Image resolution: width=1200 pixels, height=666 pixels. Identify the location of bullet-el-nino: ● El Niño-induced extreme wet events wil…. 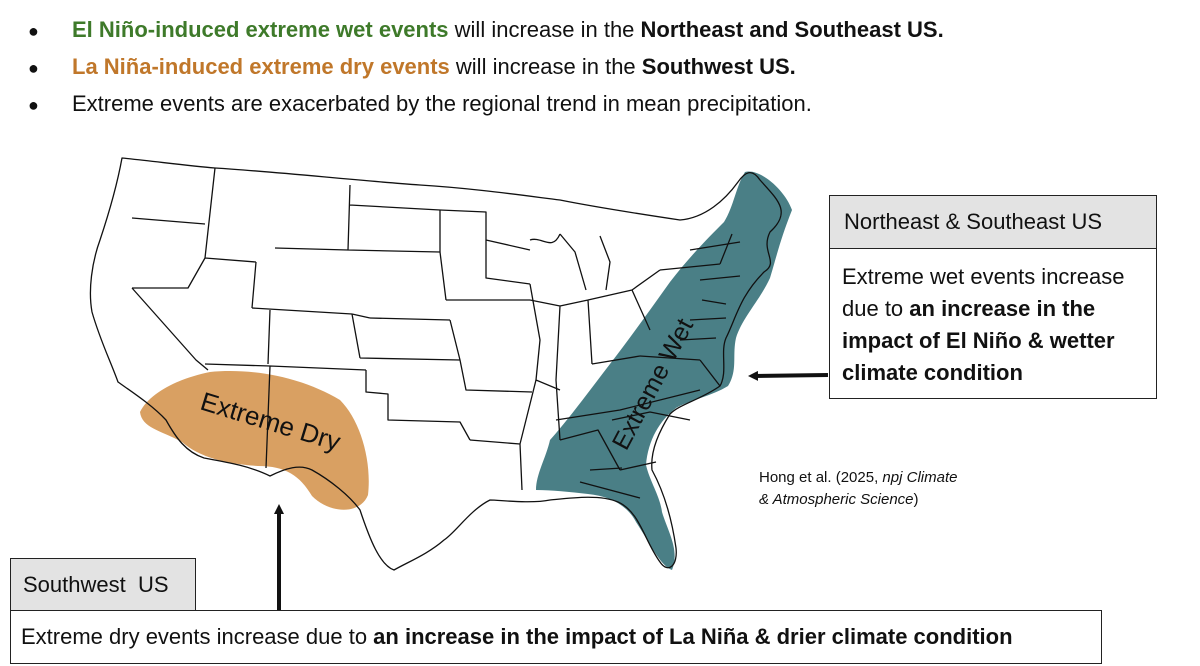
(486, 30).